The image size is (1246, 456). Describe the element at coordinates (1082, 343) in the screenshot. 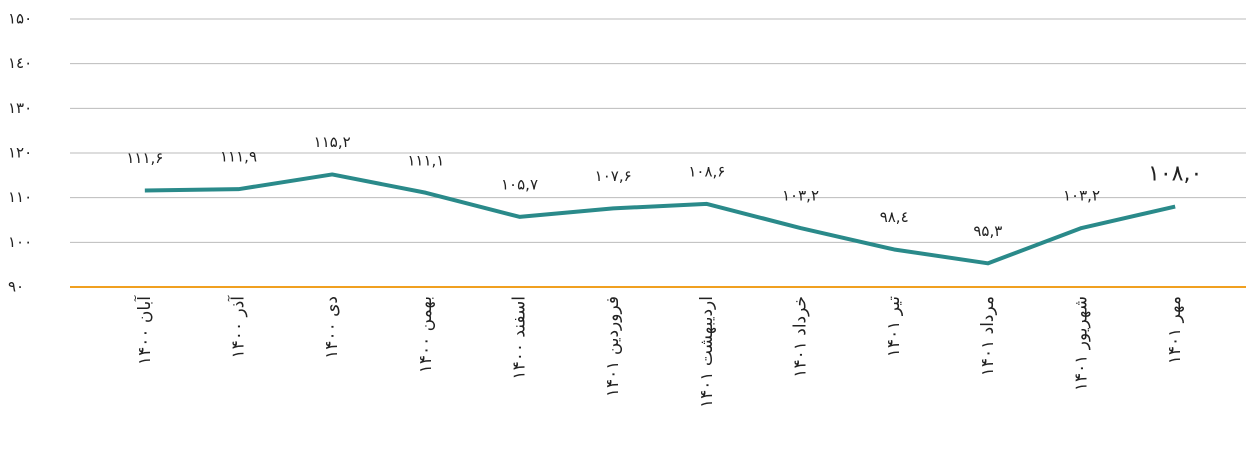

I see `x-tick-label: شهریور ۱۴۰۱` at that location.